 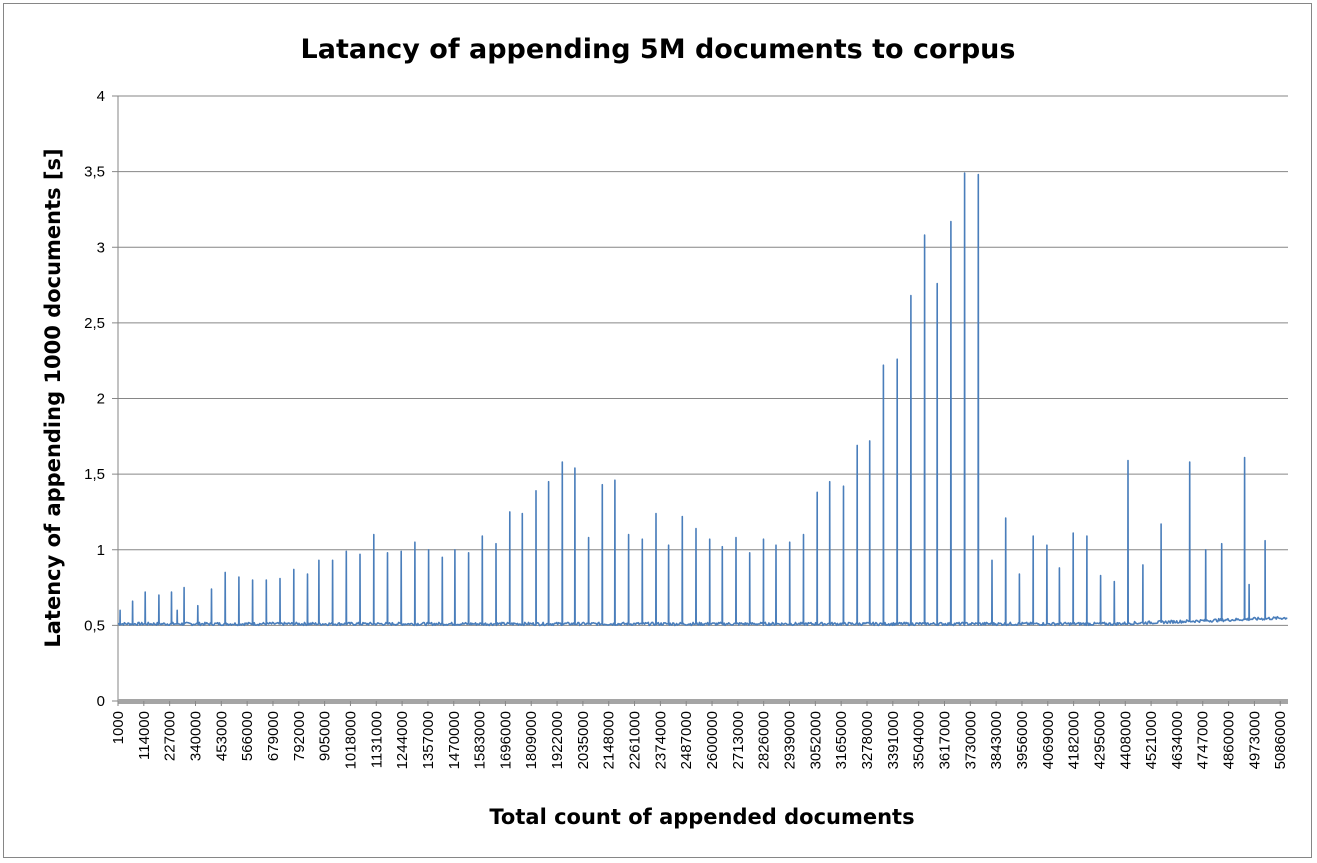 I want to click on x-tick-label: 4521000, so click(x=1151, y=740).